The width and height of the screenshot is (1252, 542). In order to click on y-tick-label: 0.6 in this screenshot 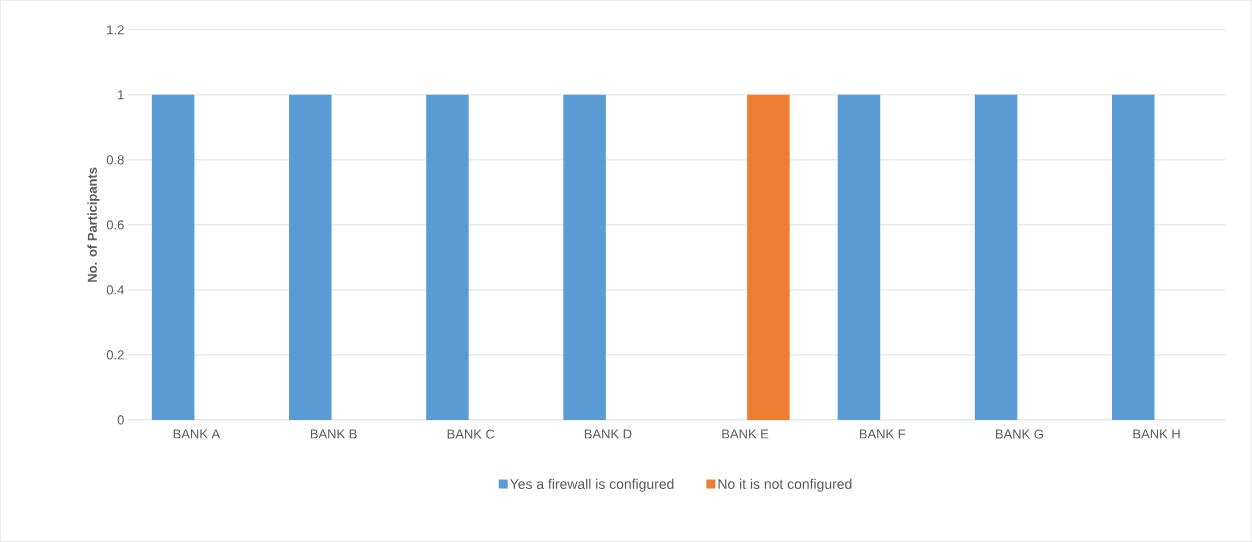, I will do `click(115, 225)`.